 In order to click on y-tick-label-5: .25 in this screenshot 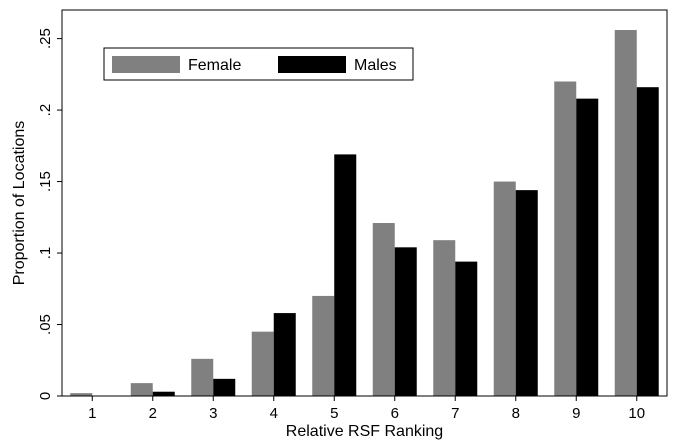, I will do `click(45, 38)`.